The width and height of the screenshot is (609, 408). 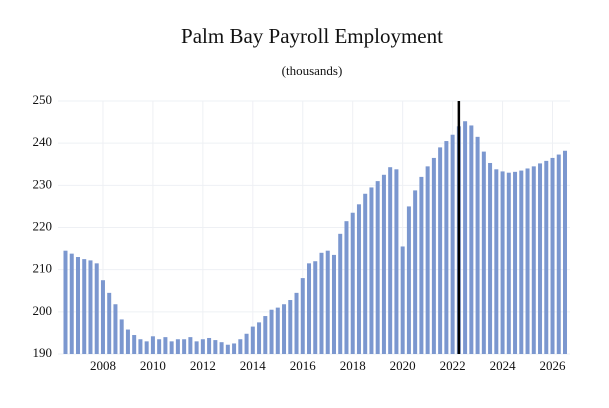 What do you see at coordinates (43, 99) in the screenshot?
I see `y-tick-label: 250` at bounding box center [43, 99].